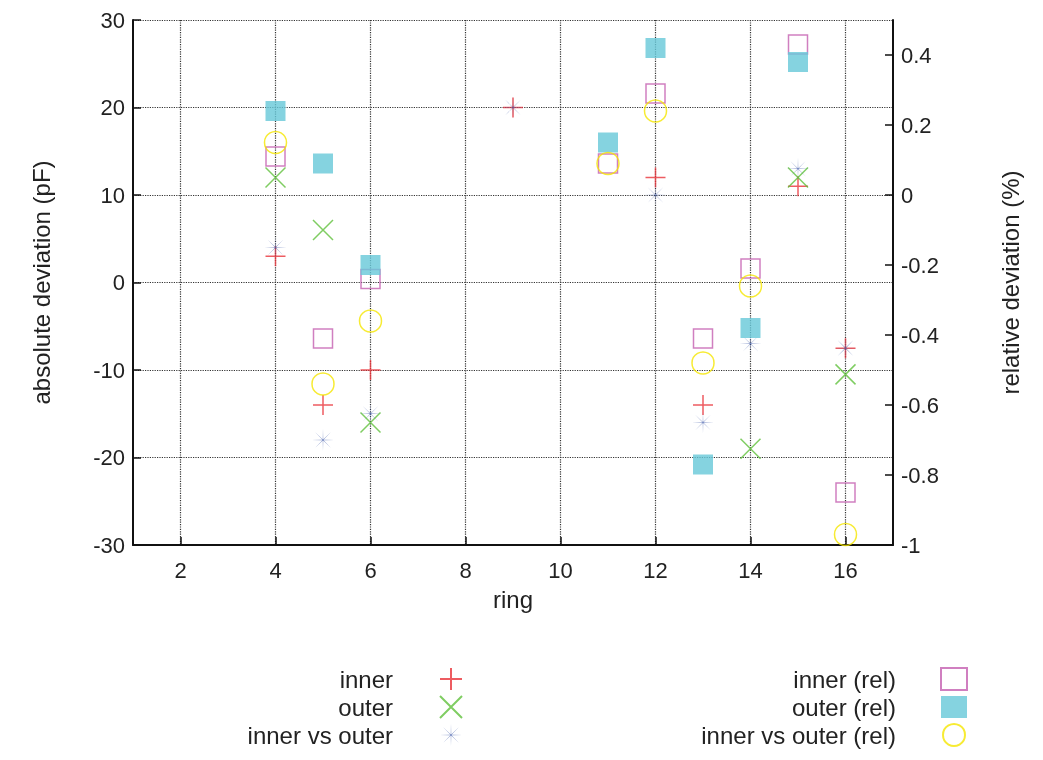 This screenshot has height=760, width=1043. Describe the element at coordinates (920, 265) in the screenshot. I see `y2-tick-label: -0.2` at that location.